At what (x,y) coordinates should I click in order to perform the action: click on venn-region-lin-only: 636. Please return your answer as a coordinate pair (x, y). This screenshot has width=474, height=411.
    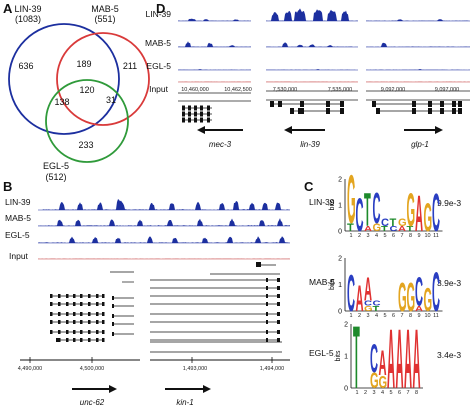
    Looking at the image, I should click on (25, 66).